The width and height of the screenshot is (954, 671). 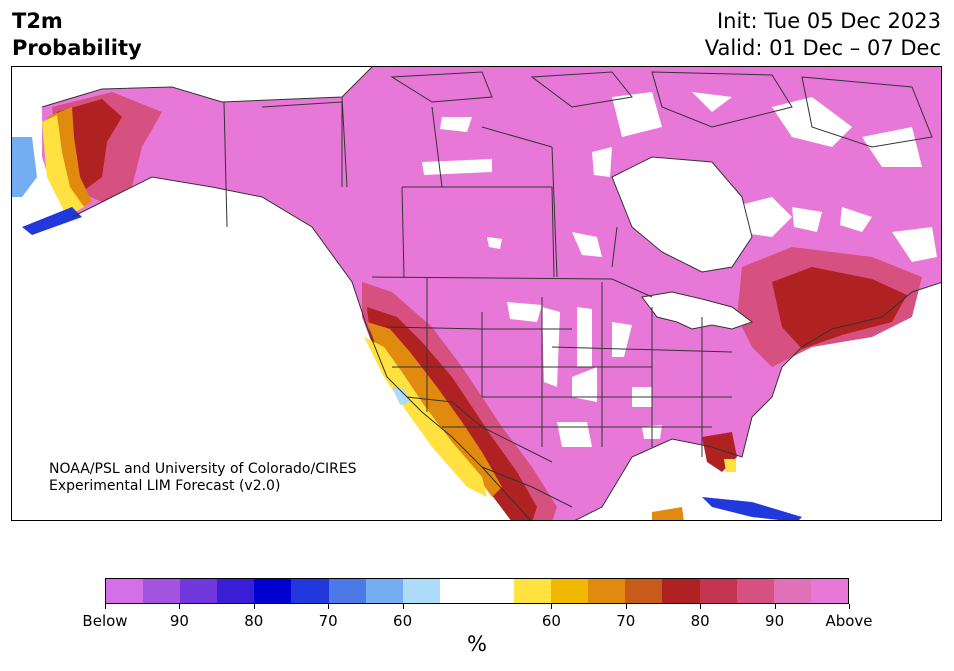 What do you see at coordinates (822, 48) in the screenshot?
I see `valid-range: Valid: 01 Dec – 07 Dec` at bounding box center [822, 48].